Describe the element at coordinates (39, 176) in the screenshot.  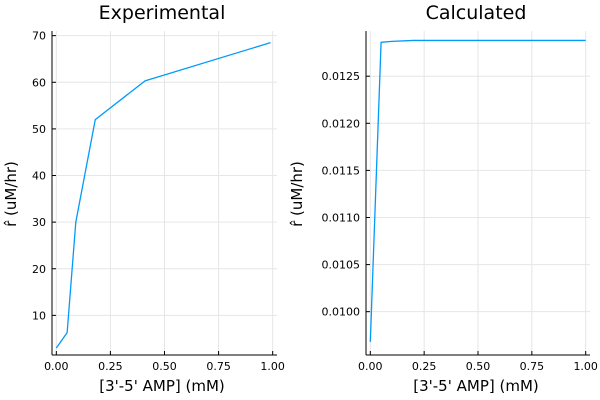
I see `experimental-y-tick-label: 40` at that location.